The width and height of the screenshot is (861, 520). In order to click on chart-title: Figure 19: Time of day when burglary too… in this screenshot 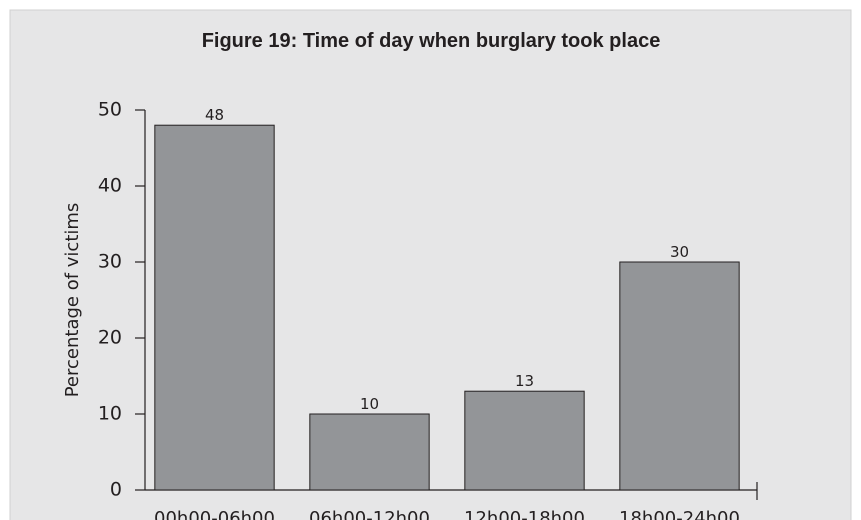, I will do `click(431, 41)`.